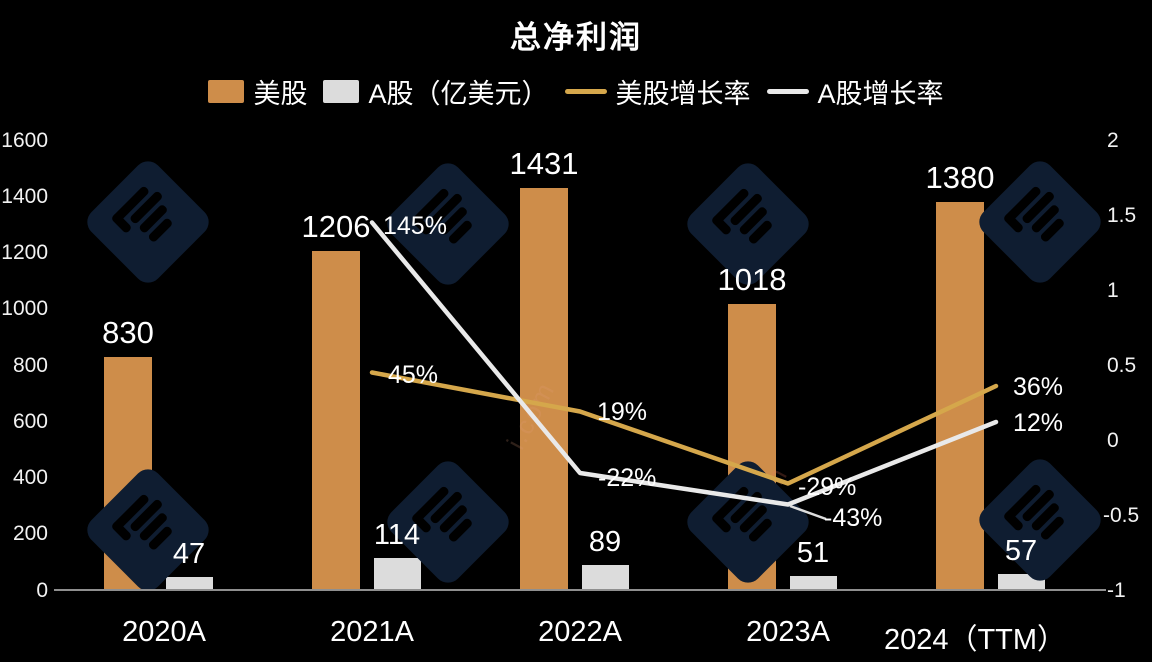 The width and height of the screenshot is (1152, 662). Describe the element at coordinates (1113, 290) in the screenshot. I see `right-axis-tick: 1` at that location.